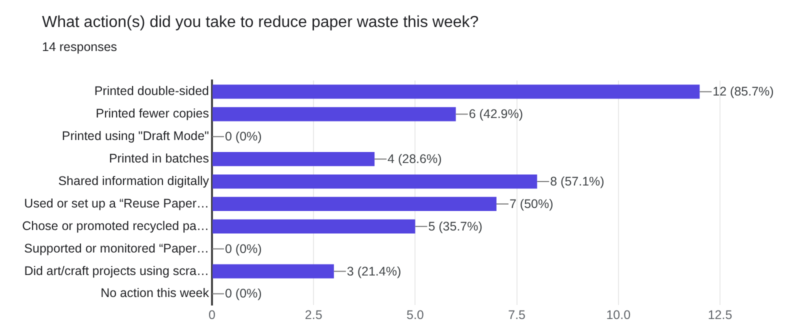  What do you see at coordinates (135, 136) in the screenshot?
I see `y-tick-label: Printed using "Draft Mode"` at bounding box center [135, 136].